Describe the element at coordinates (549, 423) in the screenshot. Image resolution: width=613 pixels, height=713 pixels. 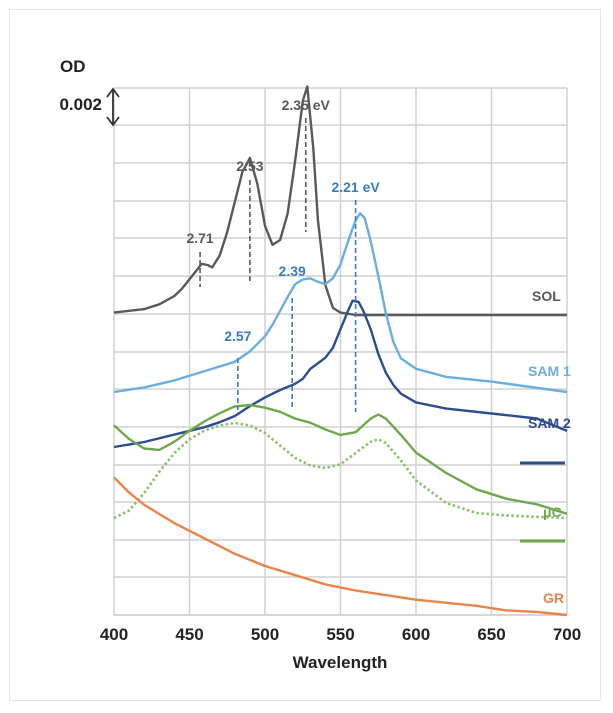
I see `series-label: SAM 2` at that location.